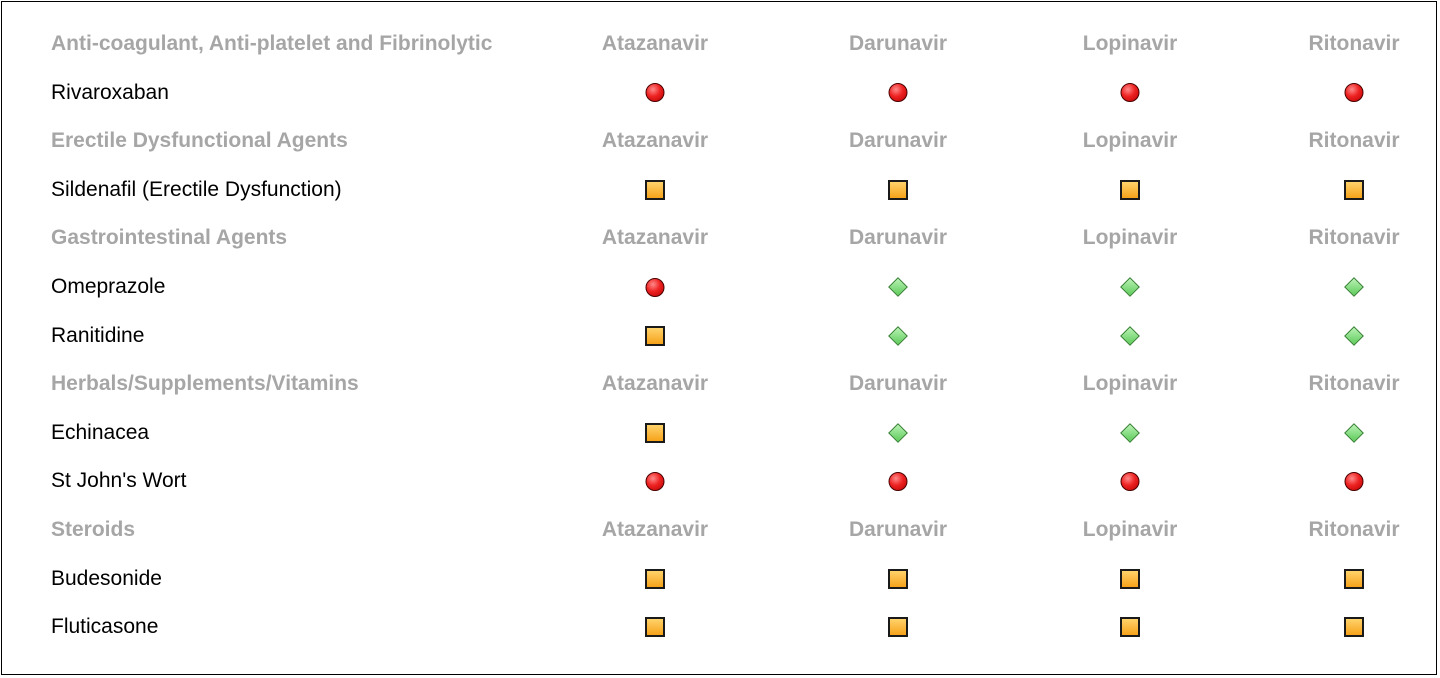  Describe the element at coordinates (719, 433) in the screenshot. I see `drug-row: Echinacea` at that location.